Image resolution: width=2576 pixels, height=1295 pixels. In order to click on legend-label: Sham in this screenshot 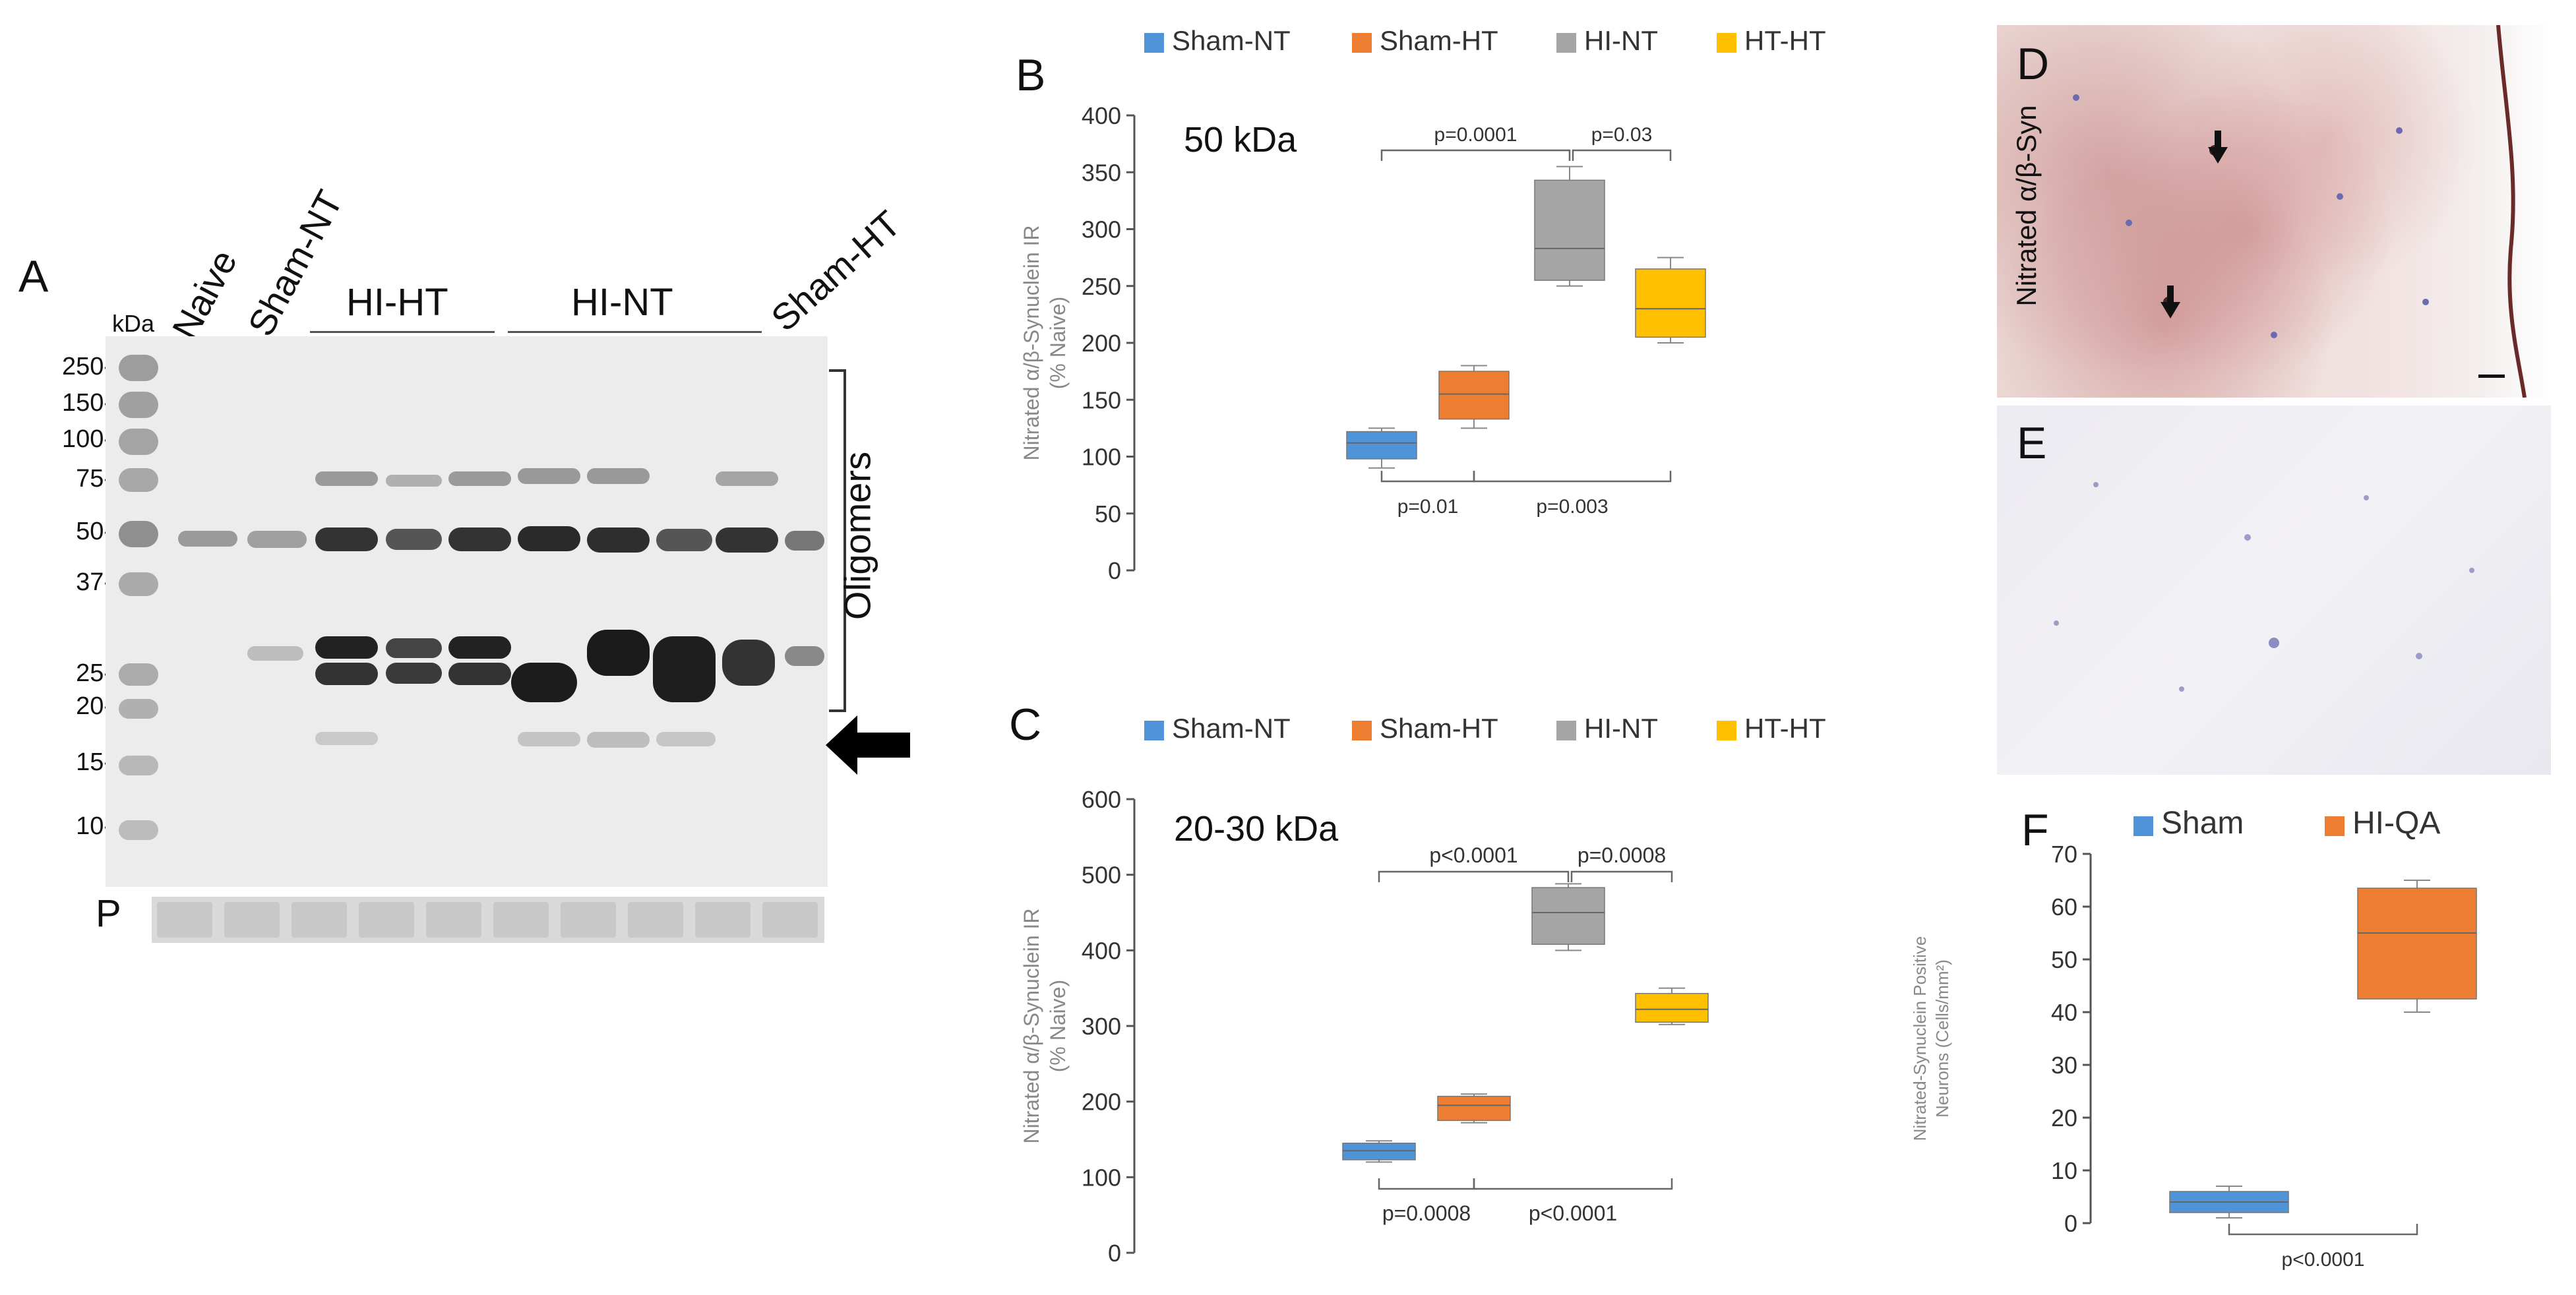, I will do `click(2202, 823)`.